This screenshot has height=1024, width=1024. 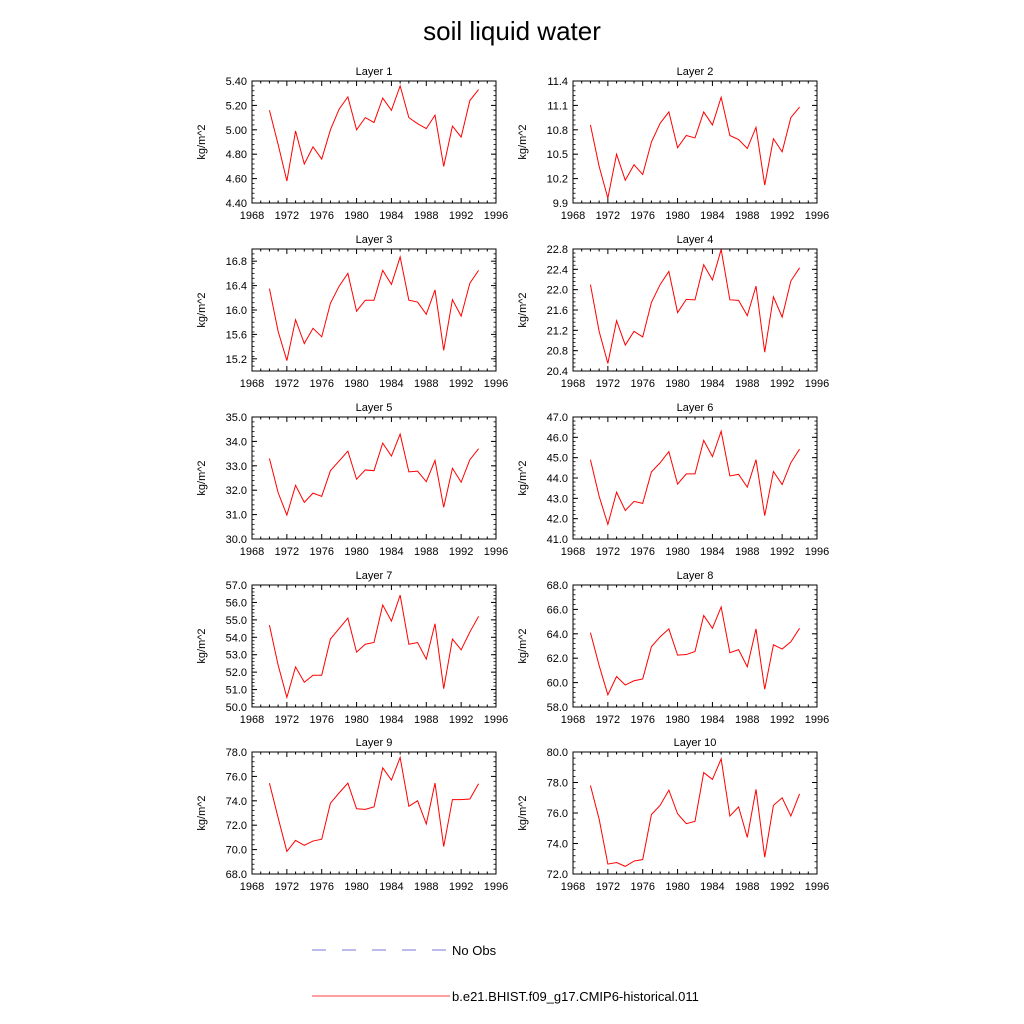 I want to click on layer-6-xtick-label: 1980, so click(x=677, y=552).